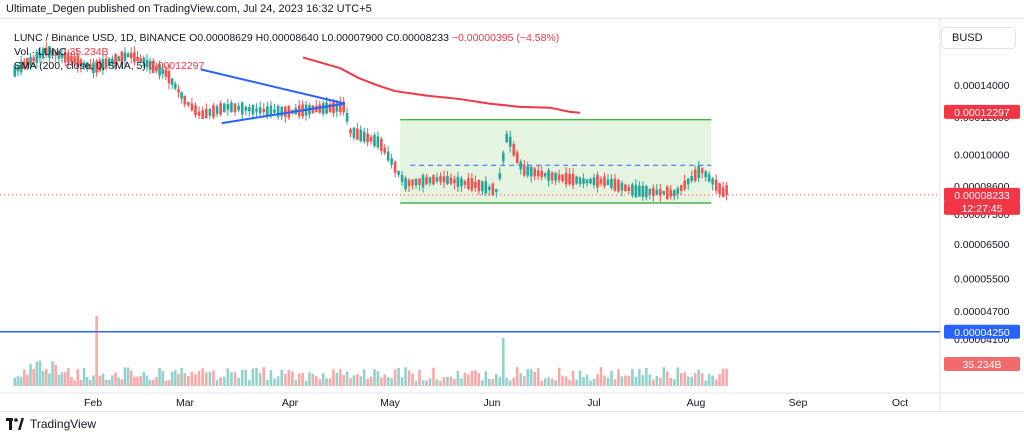 The width and height of the screenshot is (1024, 442). Describe the element at coordinates (441, 85) in the screenshot. I see `sma-200-line` at that location.